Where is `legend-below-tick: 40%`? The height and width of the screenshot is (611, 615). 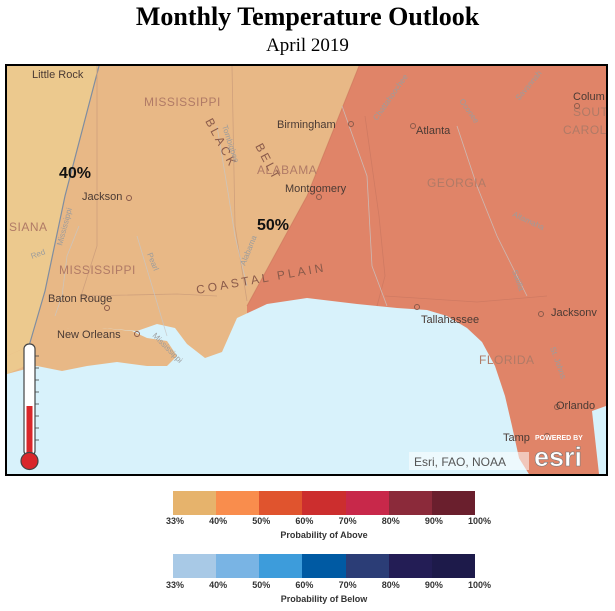
legend-below-tick: 40% is located at coordinates (218, 585).